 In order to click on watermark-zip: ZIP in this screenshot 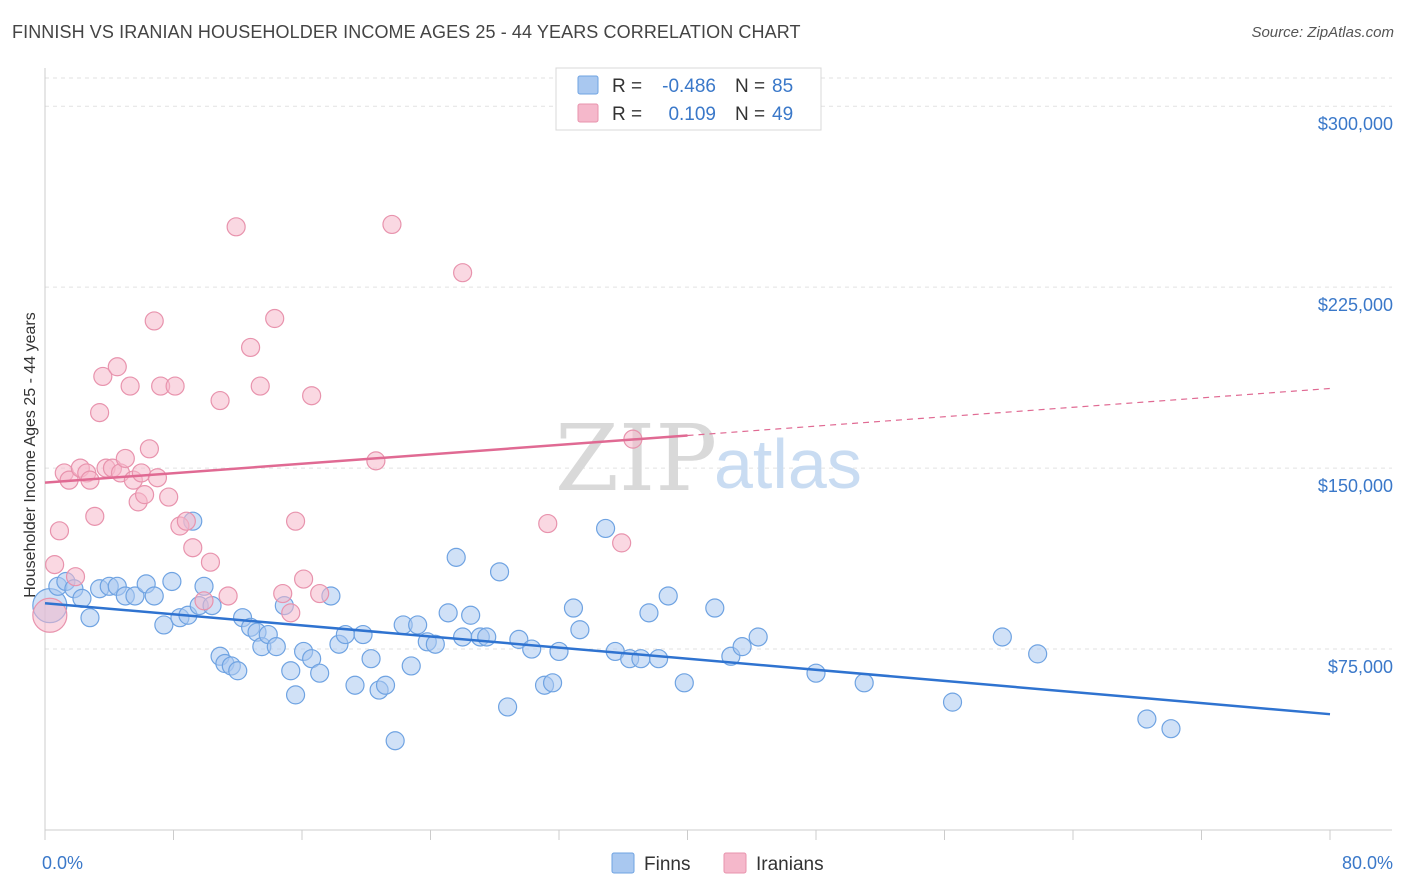, I will do `click(636, 458)`.